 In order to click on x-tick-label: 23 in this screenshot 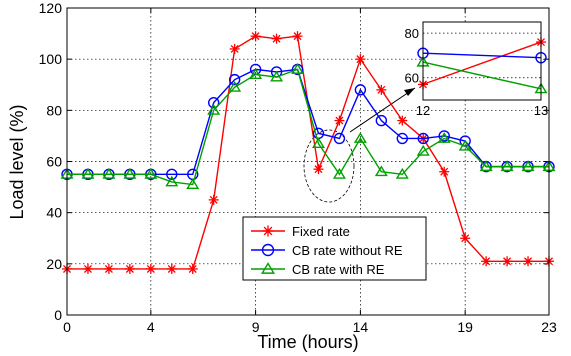, I will do `click(549, 327)`.